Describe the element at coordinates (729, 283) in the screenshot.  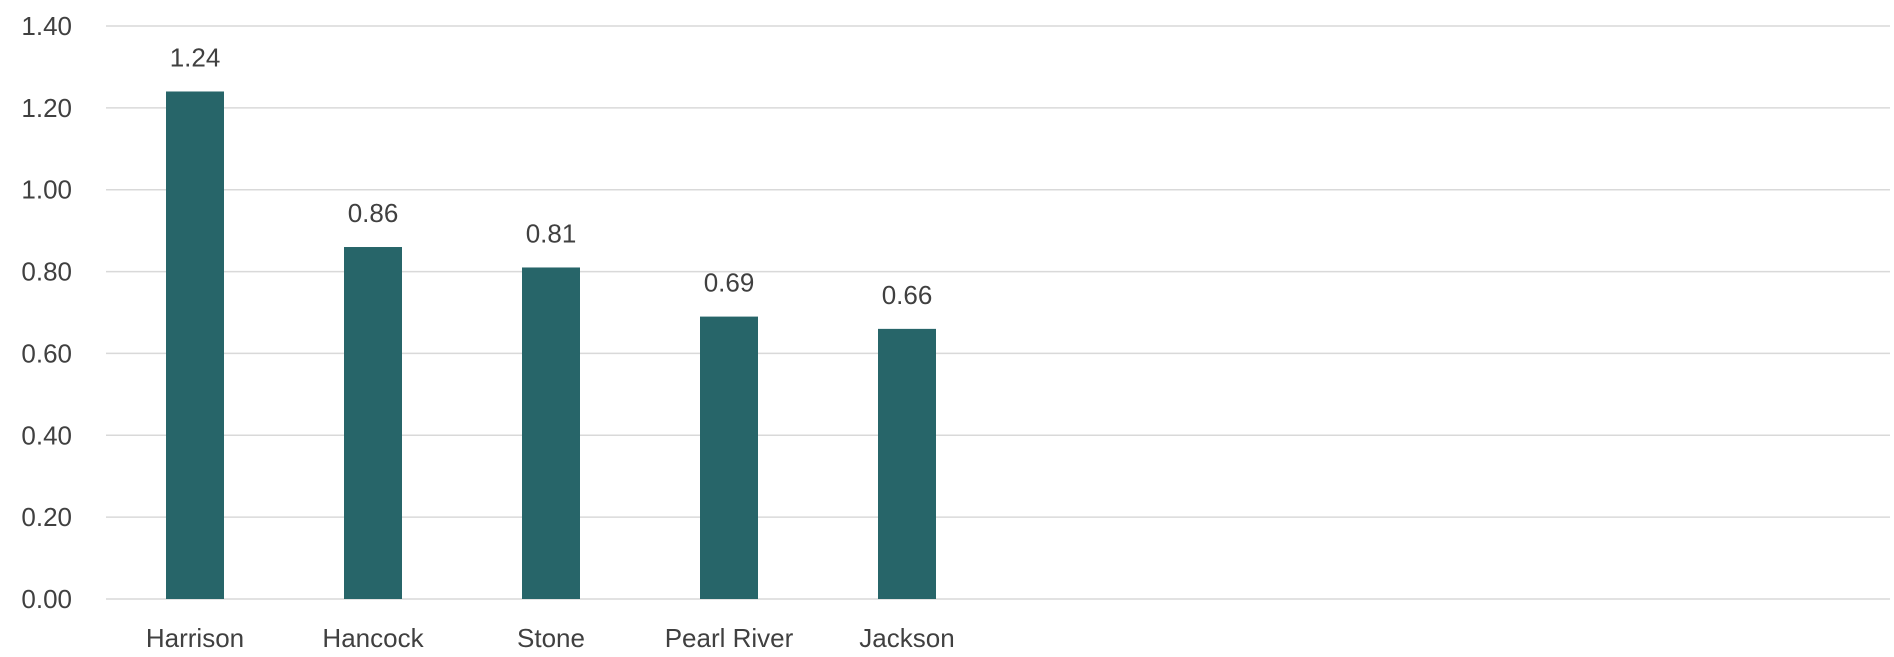
I see `data-label: 0.69` at that location.